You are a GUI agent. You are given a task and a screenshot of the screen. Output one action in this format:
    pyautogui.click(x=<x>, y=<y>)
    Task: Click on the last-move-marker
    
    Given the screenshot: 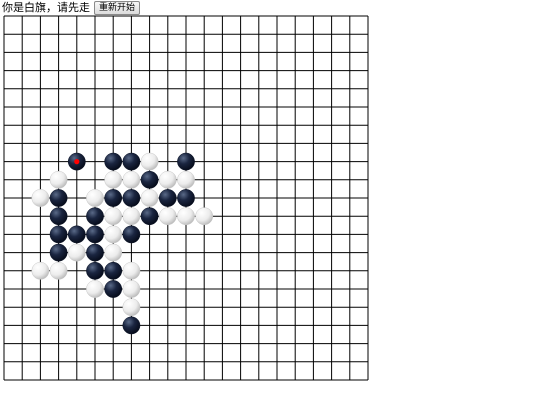 What is the action you would take?
    pyautogui.click(x=77, y=162)
    